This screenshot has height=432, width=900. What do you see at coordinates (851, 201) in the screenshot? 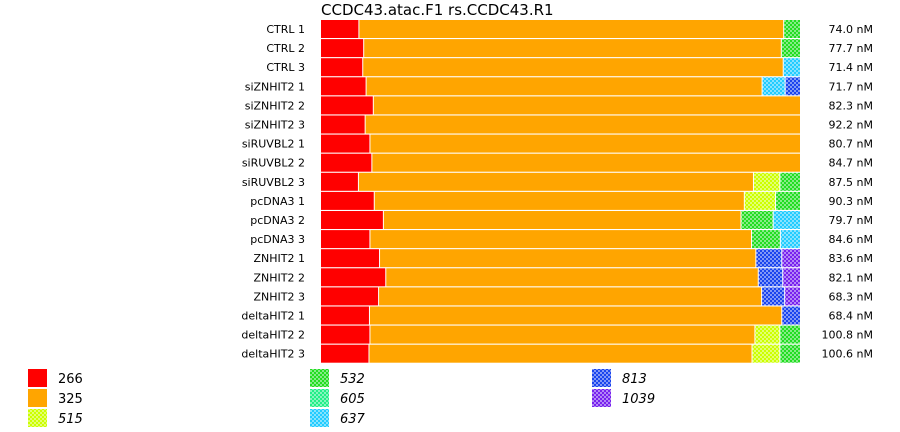
I see `concentration-label: 90.3 nM` at bounding box center [851, 201].